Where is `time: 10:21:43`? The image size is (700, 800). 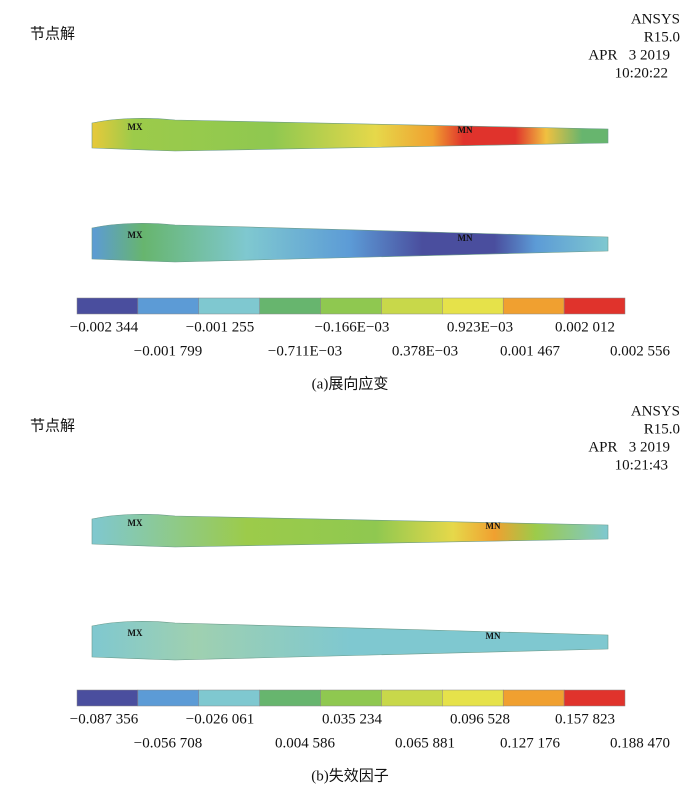 time: 10:21:43 is located at coordinates (641, 465).